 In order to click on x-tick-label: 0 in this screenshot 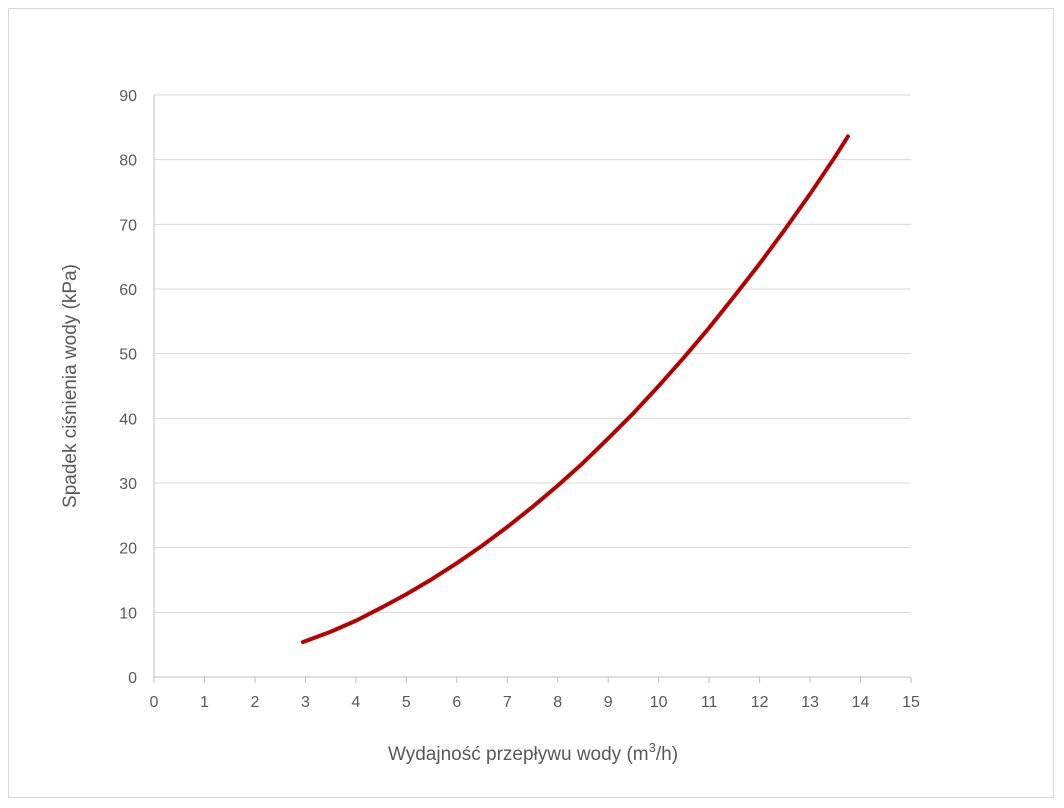, I will do `click(154, 702)`.